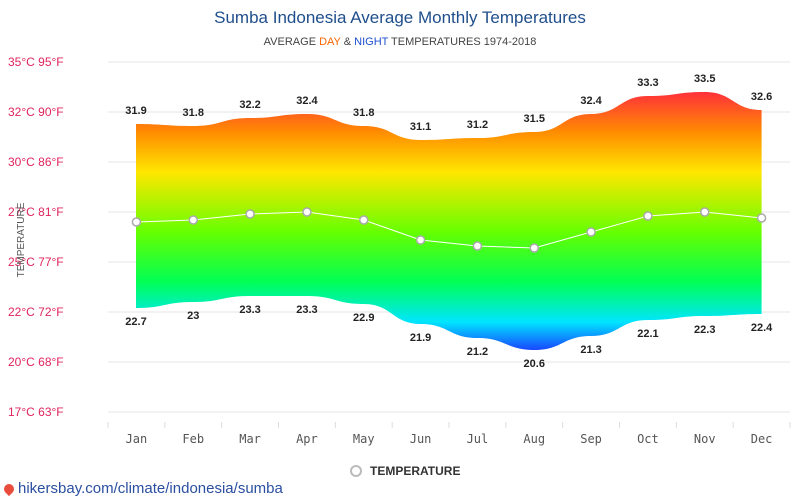  I want to click on x-tick-label: Sep, so click(591, 439).